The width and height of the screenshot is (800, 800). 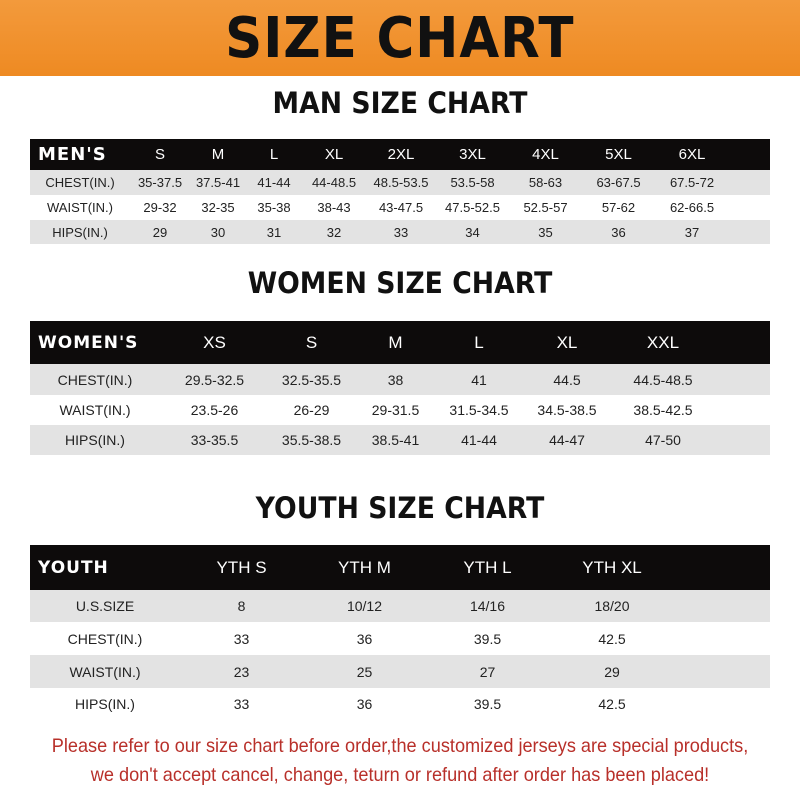 I want to click on table-cell: 38, so click(x=395, y=379).